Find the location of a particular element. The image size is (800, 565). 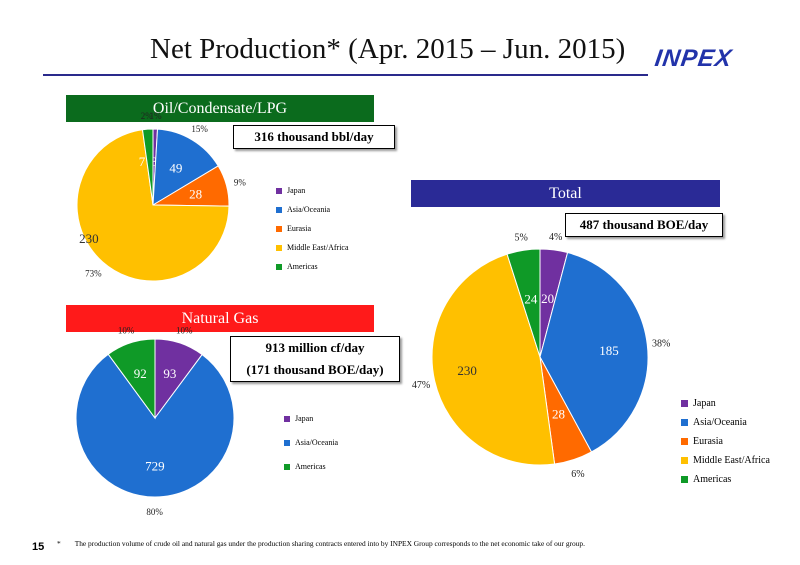

oil-value-label-japan: 3 is located at coordinates (154, 161).